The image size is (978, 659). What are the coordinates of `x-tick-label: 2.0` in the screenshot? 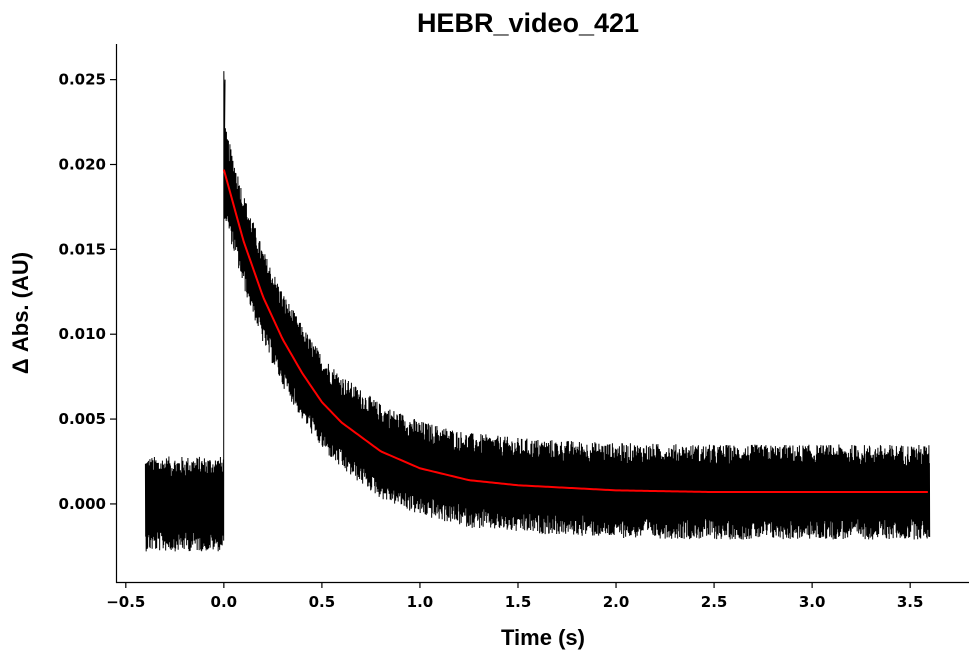 It's located at (616, 602).